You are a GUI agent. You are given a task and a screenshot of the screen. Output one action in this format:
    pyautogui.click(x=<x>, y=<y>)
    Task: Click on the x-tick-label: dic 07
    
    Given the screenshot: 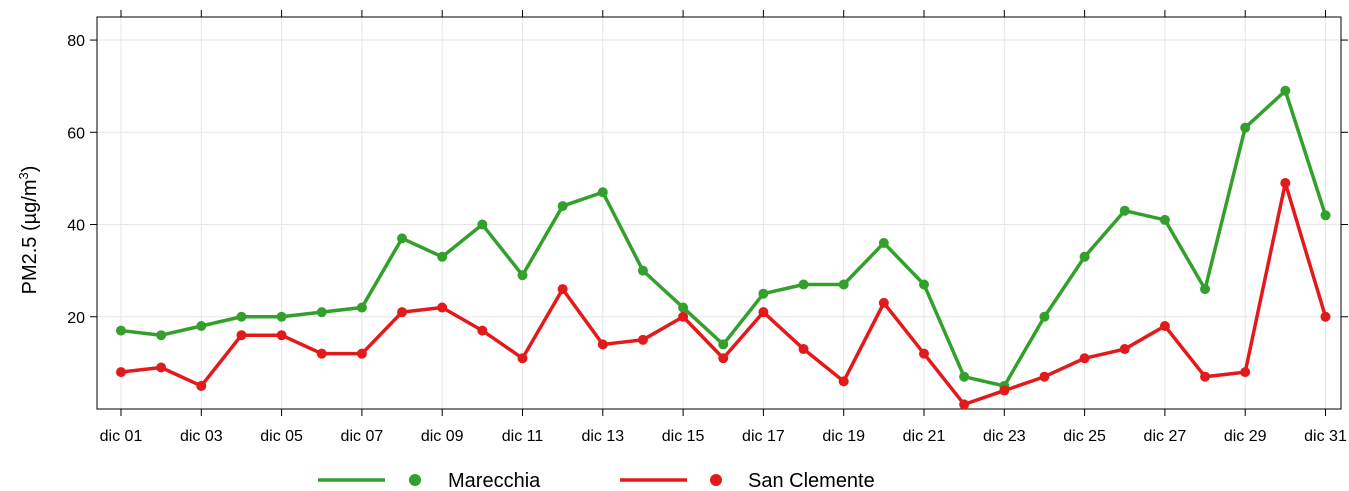 What is the action you would take?
    pyautogui.click(x=362, y=436)
    